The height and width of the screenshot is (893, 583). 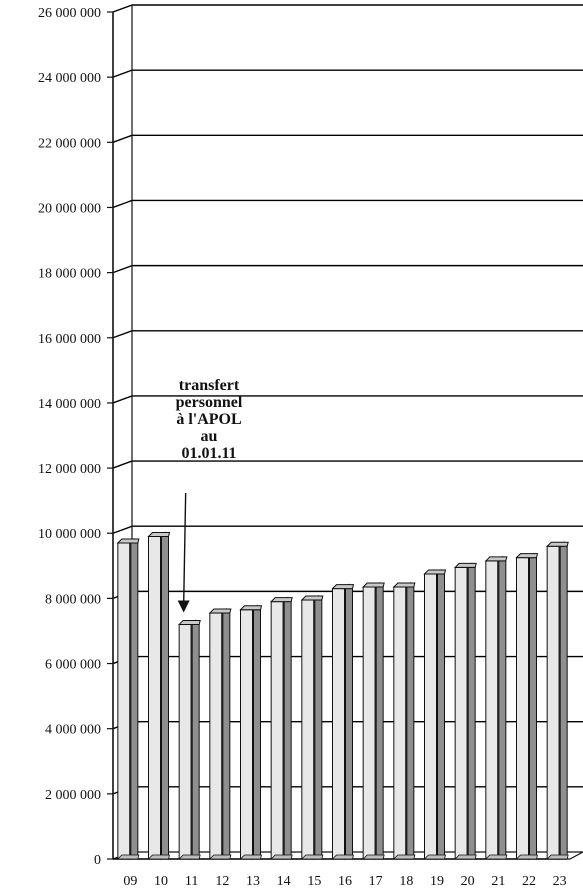 I want to click on x-tick-label: 13, so click(x=253, y=881).